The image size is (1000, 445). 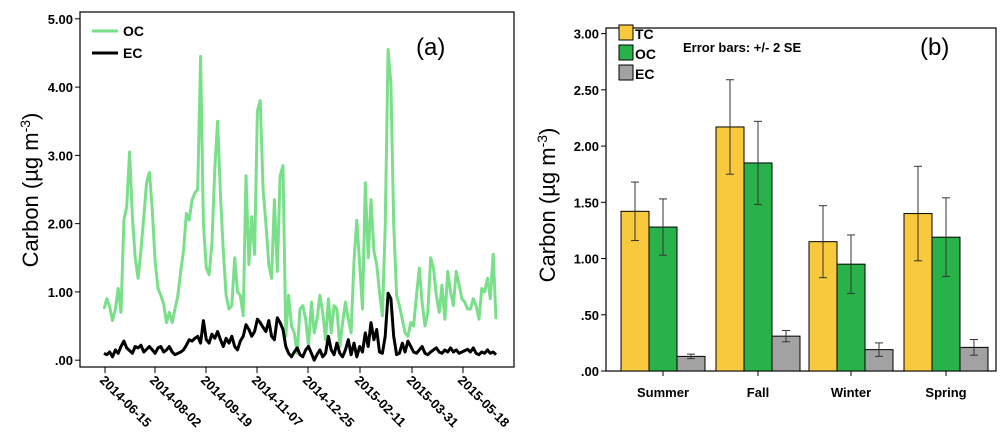 What do you see at coordinates (945, 392) in the screenshot?
I see `x-tick-label: Spring` at bounding box center [945, 392].